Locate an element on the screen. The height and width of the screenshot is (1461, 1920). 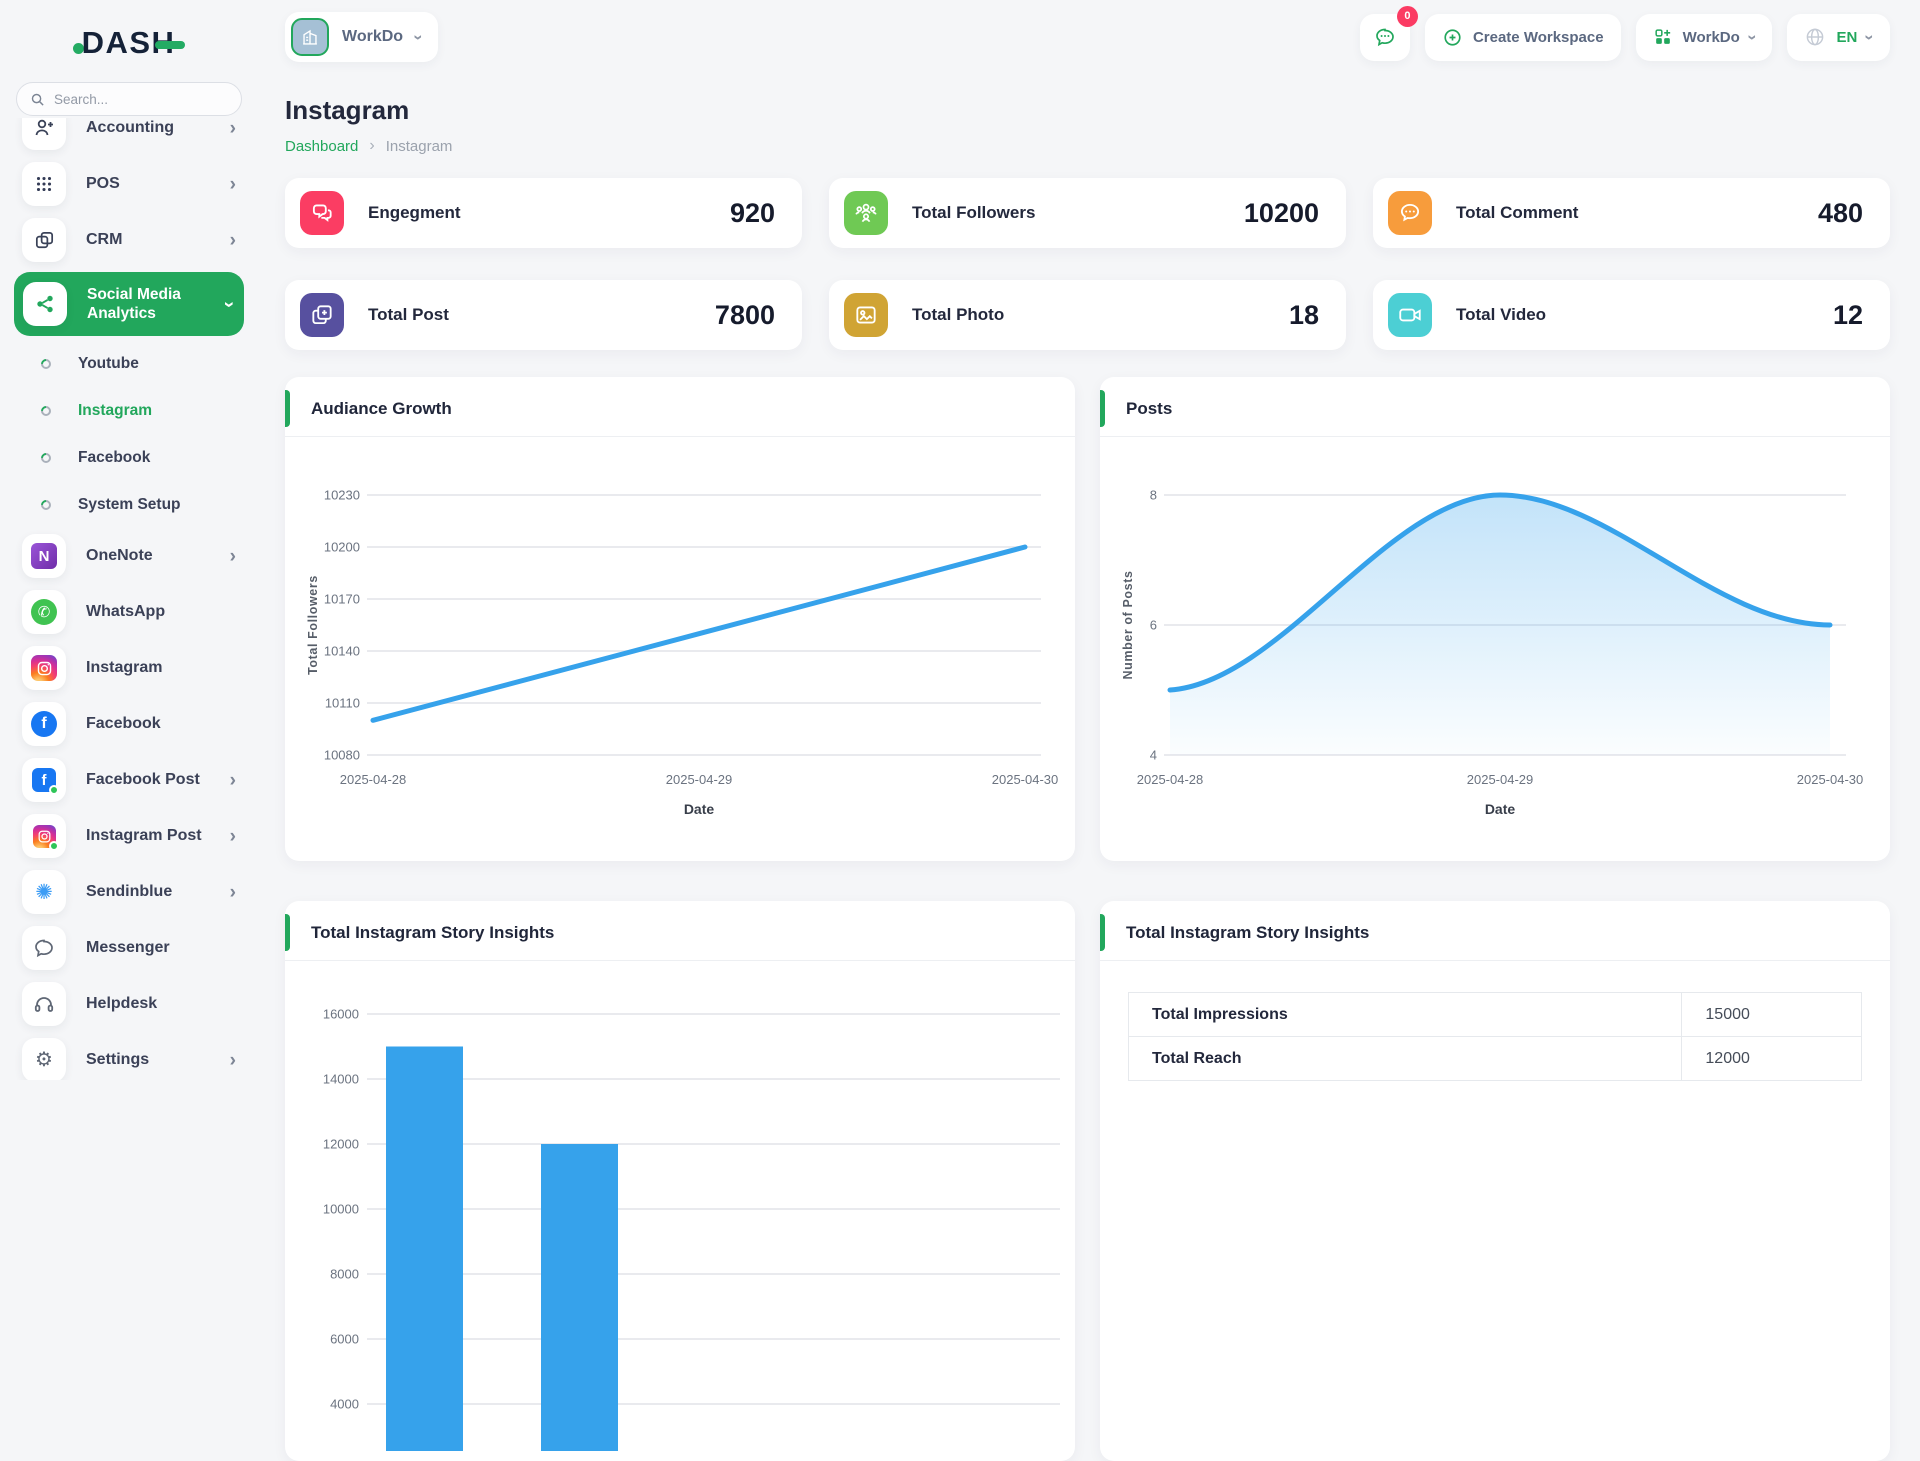
topbar-actions: 0 Create Workspace WorkDo › EN is located at coordinates (1624, 33).